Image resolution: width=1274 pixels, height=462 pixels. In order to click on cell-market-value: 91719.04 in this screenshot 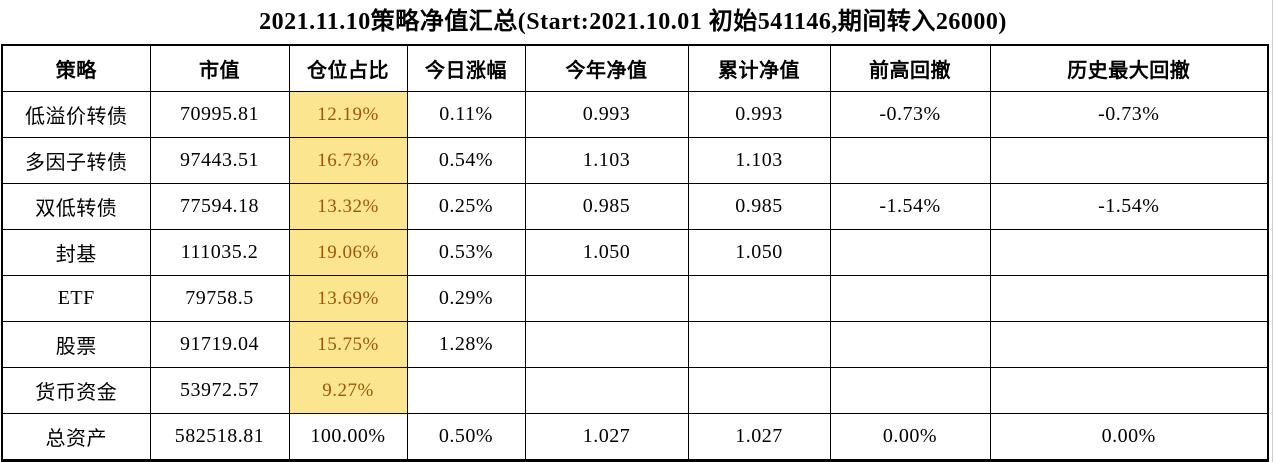, I will do `click(219, 344)`.